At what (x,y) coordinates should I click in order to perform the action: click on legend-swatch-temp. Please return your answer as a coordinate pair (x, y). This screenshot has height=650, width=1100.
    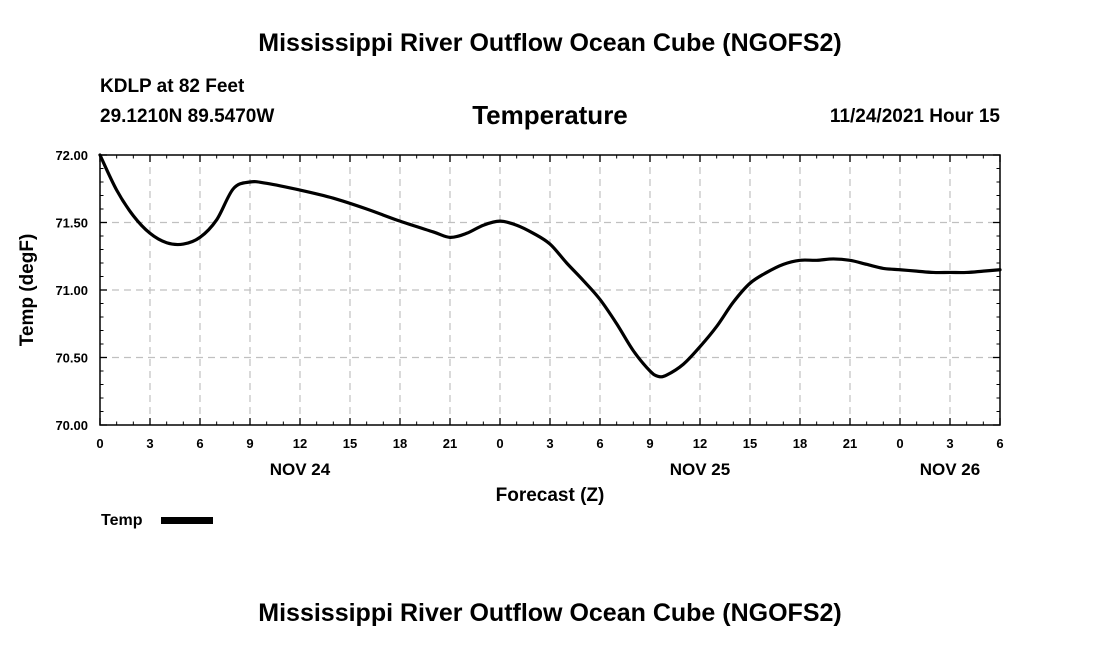
    Looking at the image, I should click on (187, 520).